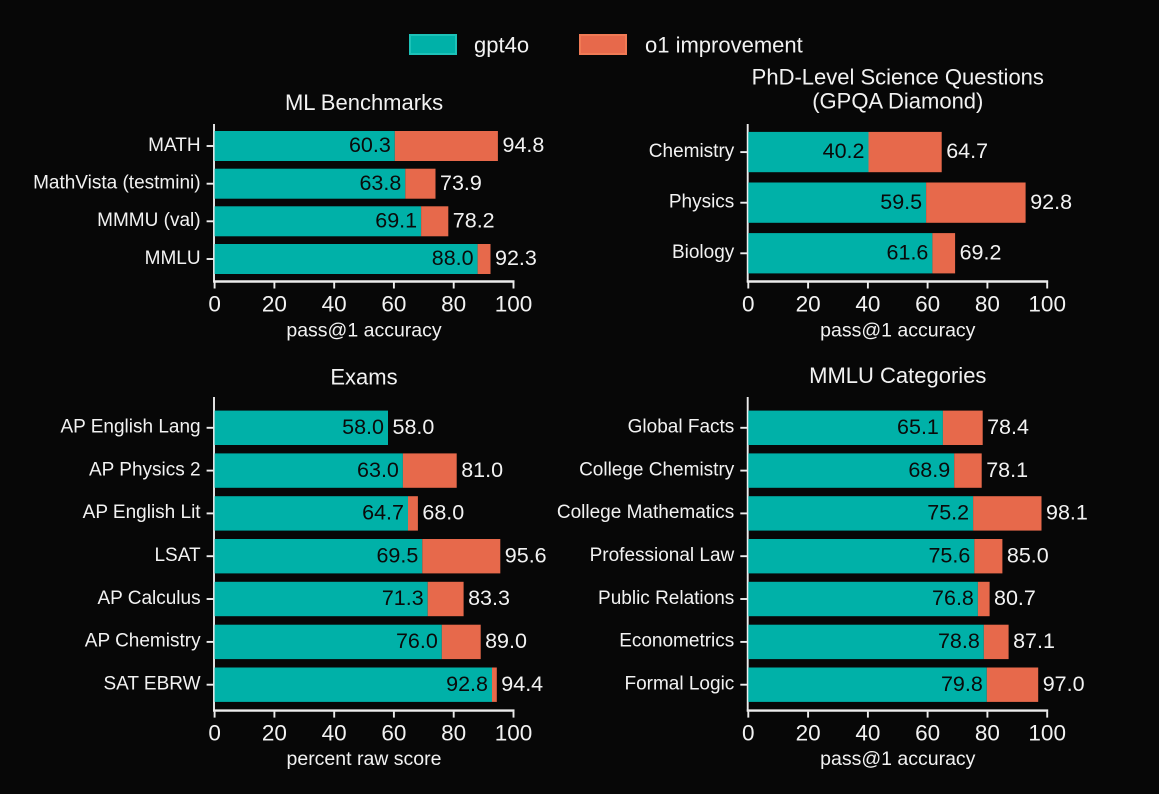 The height and width of the screenshot is (794, 1159). Describe the element at coordinates (962, 684) in the screenshot. I see `svg-text: 79.8` at that location.